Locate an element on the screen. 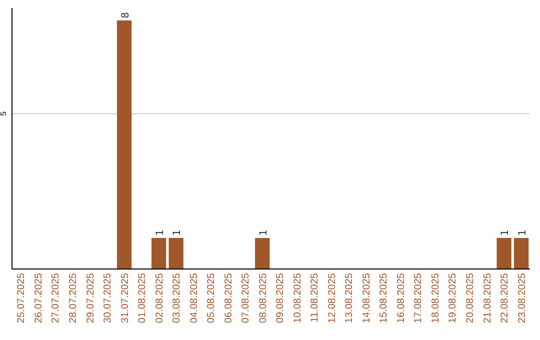  x-tick-label: 07.08.2025 is located at coordinates (246, 298).